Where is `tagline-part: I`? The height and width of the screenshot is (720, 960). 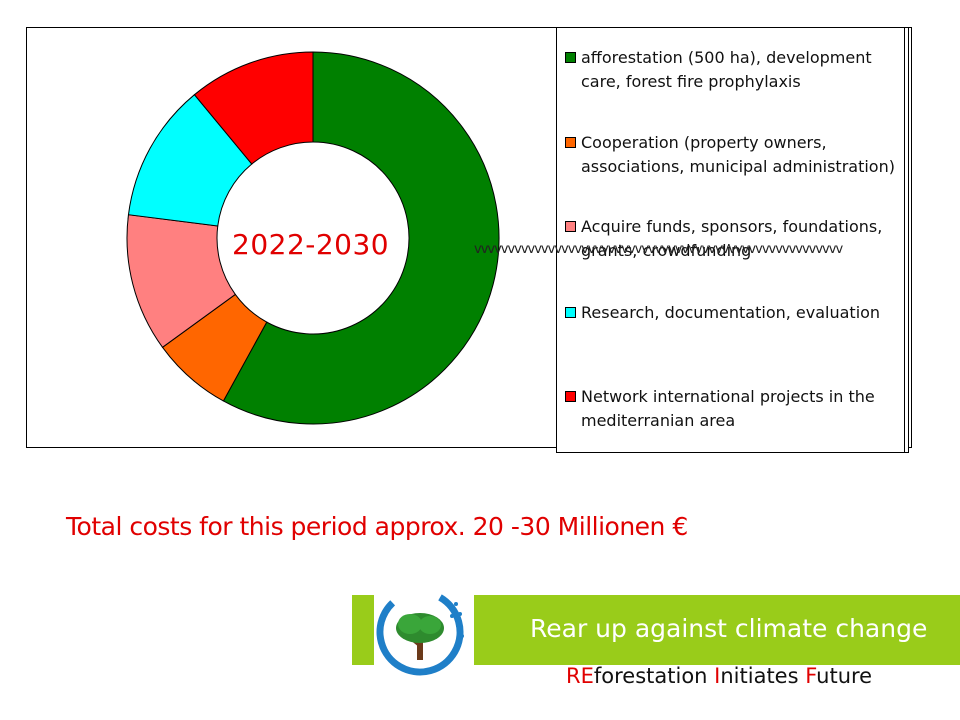
tagline-part: I is located at coordinates (717, 676).